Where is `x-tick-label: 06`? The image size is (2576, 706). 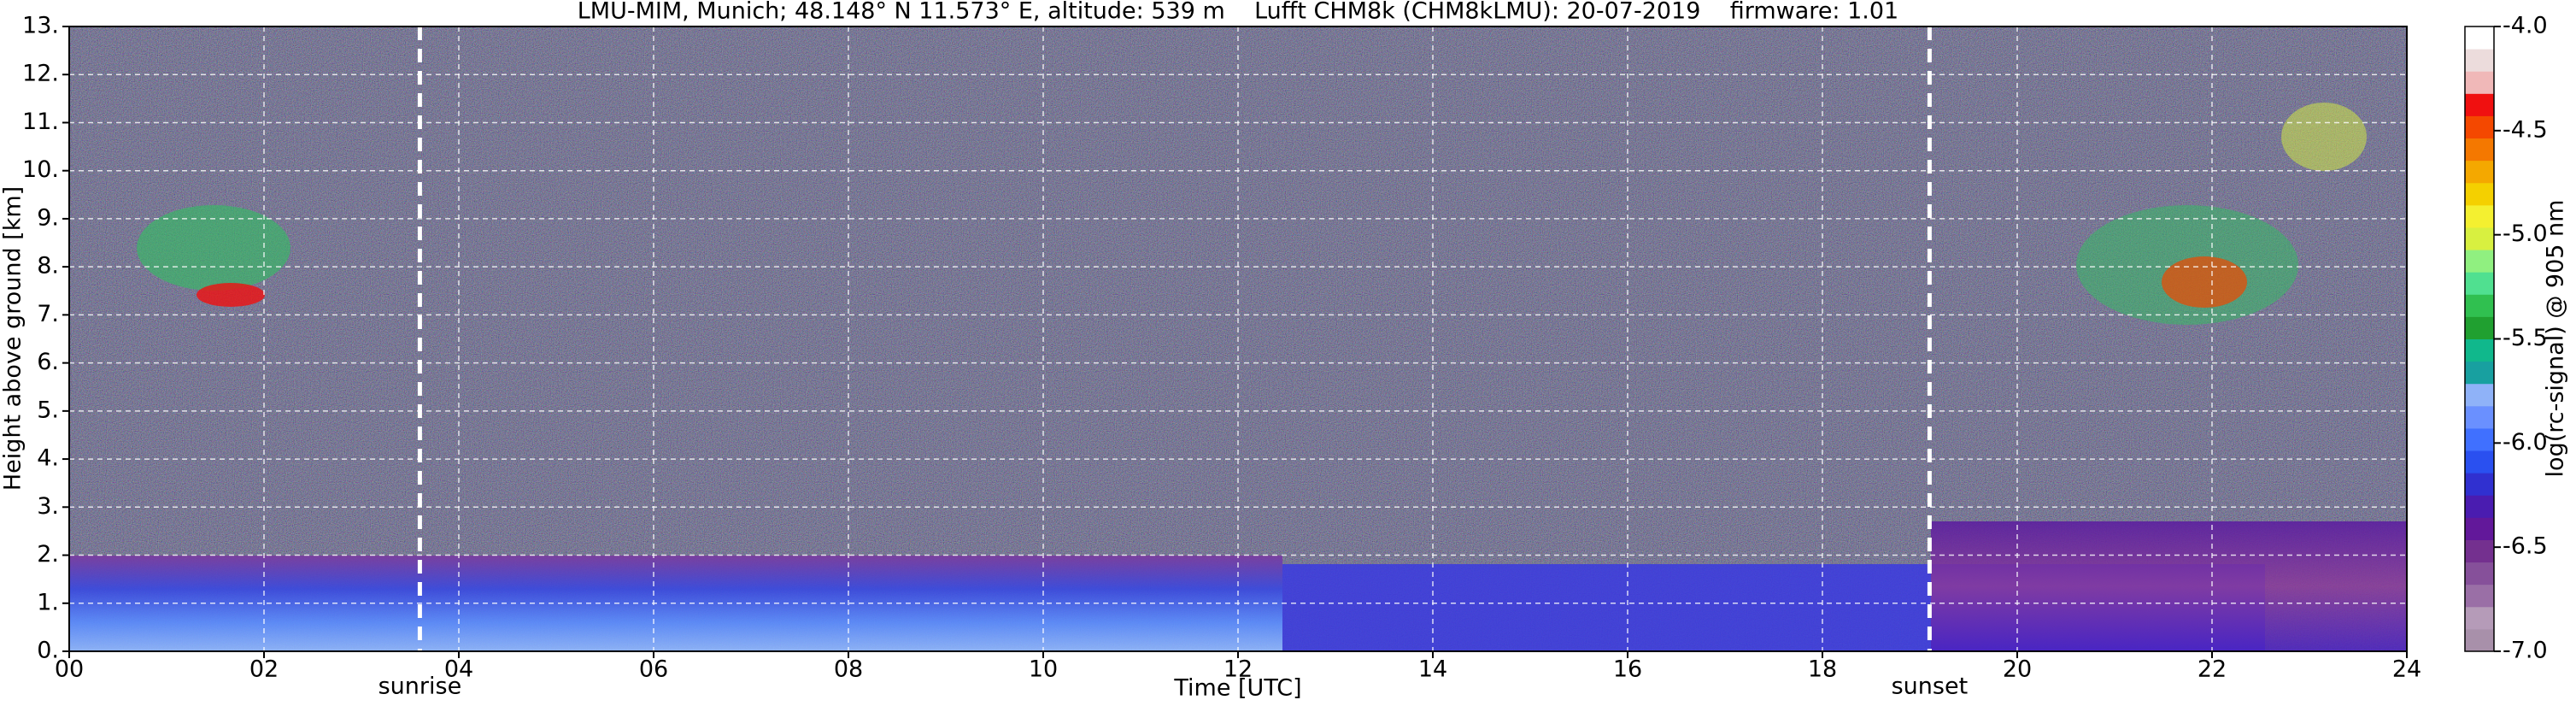
x-tick-label: 06 is located at coordinates (653, 669).